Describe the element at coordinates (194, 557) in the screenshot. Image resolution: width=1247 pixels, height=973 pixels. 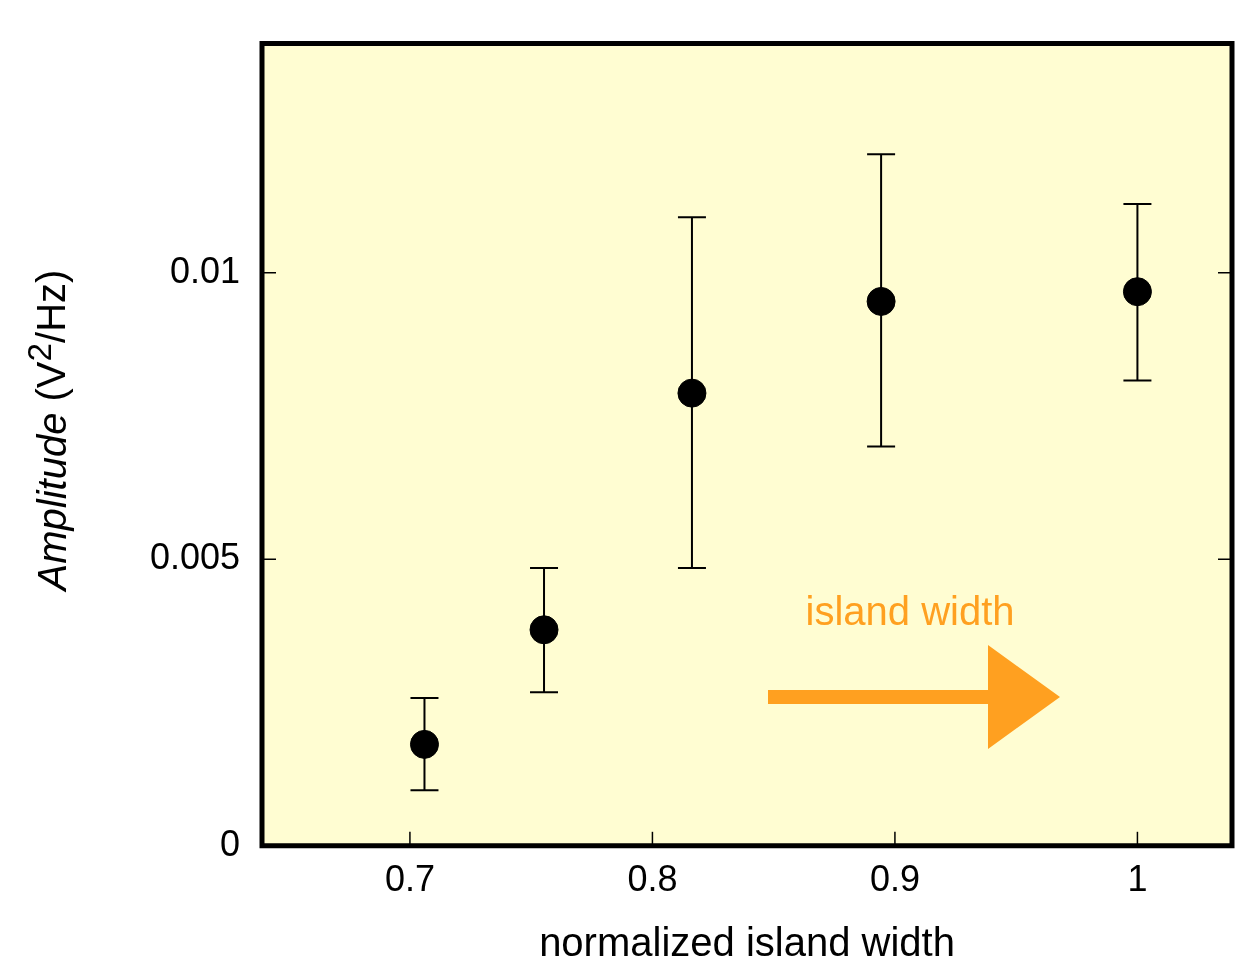
I see `y-tick-label: 0.005` at that location.